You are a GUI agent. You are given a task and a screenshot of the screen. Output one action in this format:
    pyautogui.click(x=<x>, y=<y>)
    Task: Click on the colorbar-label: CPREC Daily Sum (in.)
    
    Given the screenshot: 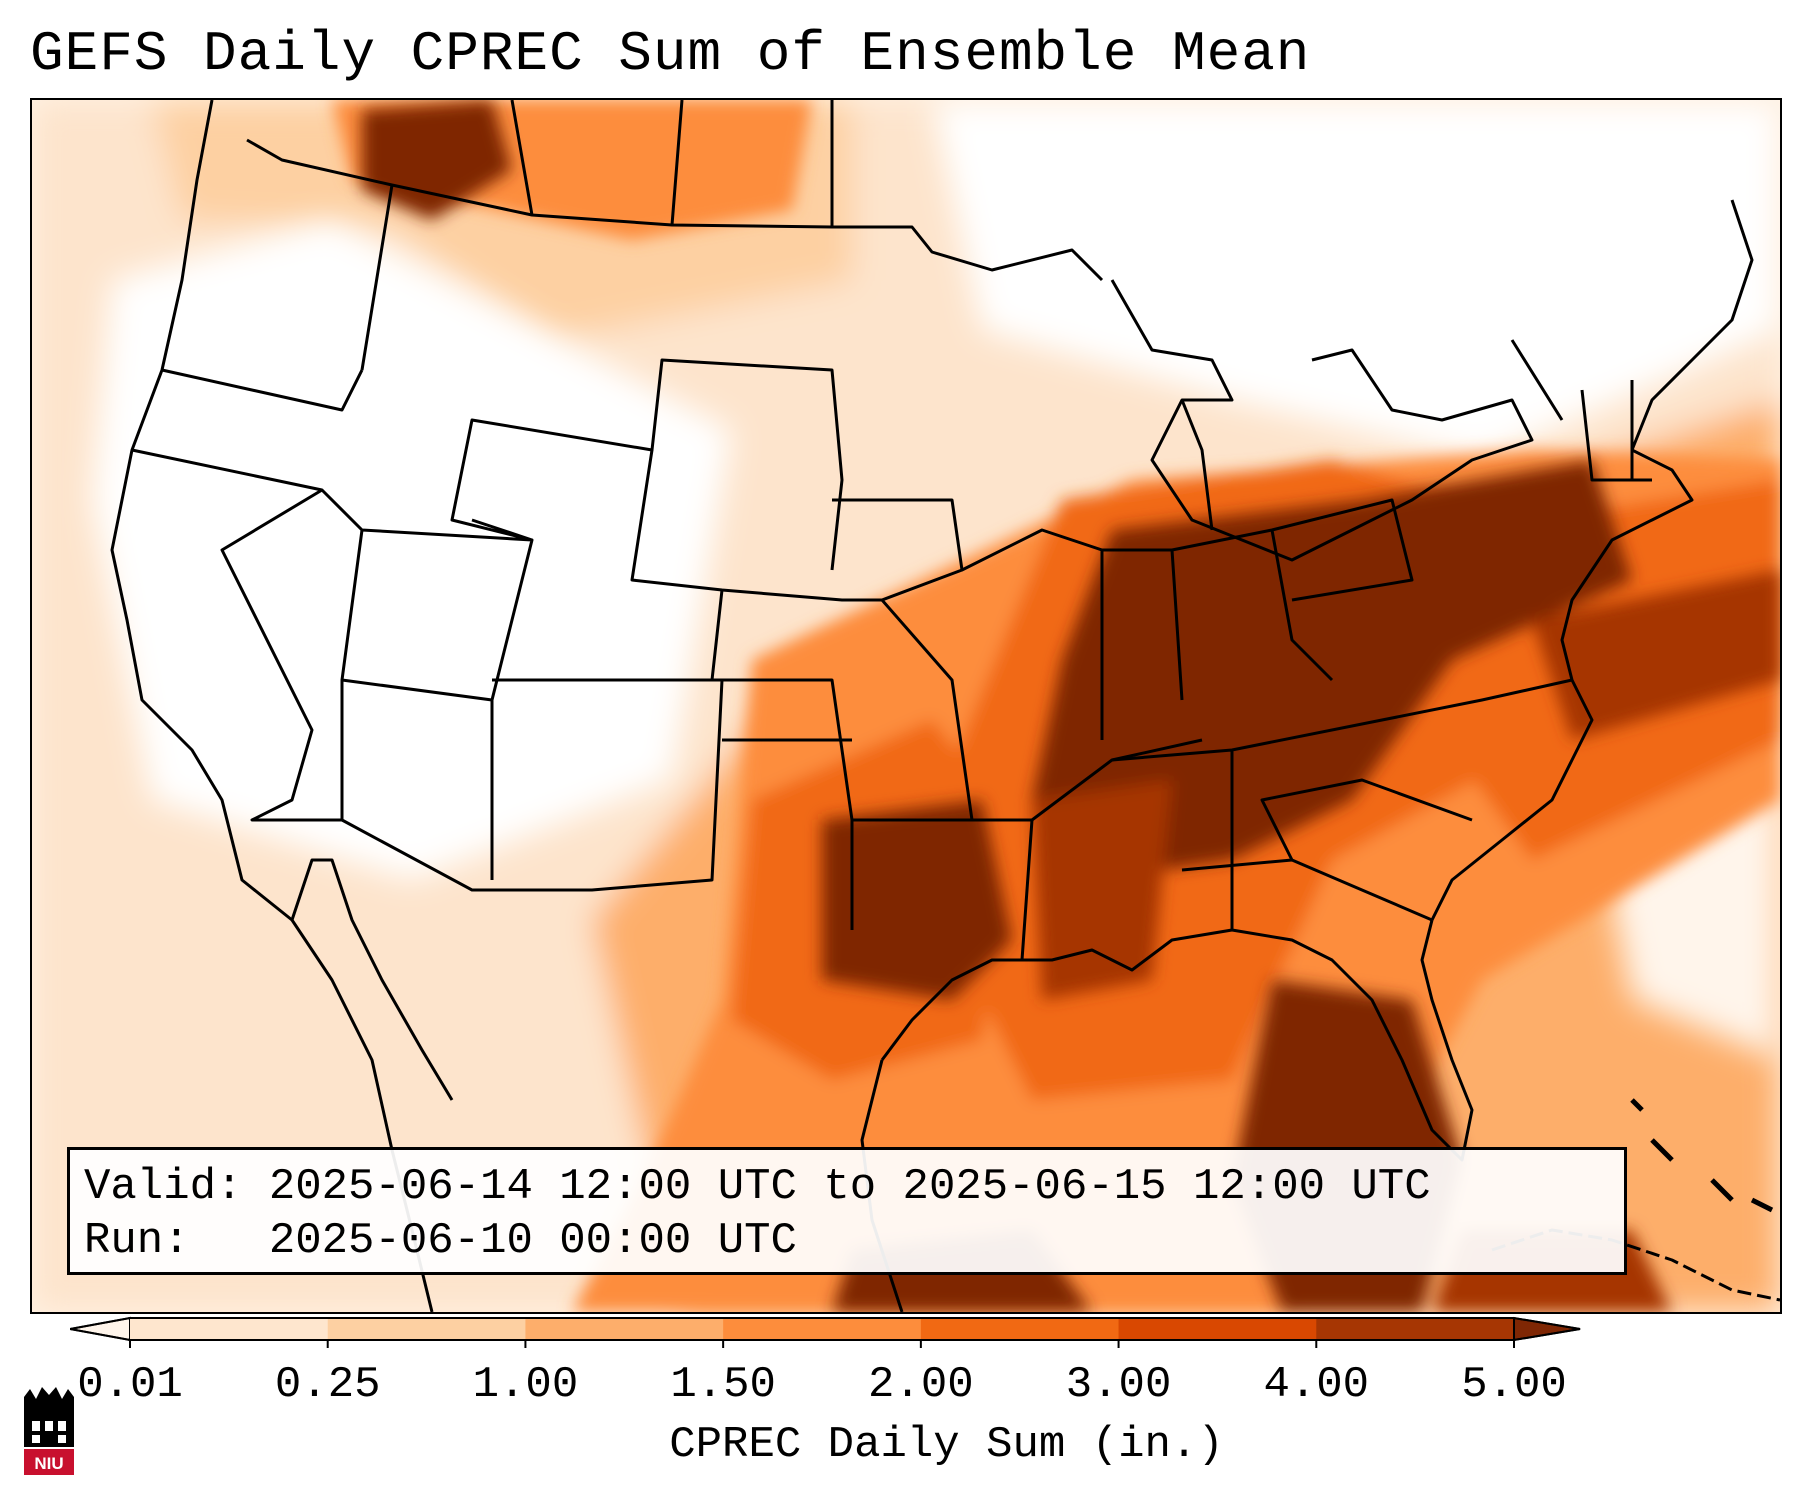 What is the action you would take?
    pyautogui.click(x=946, y=1445)
    